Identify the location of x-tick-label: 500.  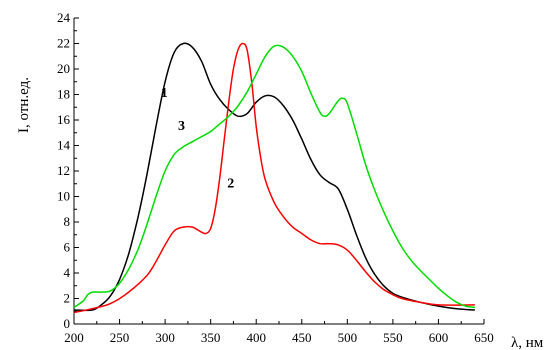
(348, 337).